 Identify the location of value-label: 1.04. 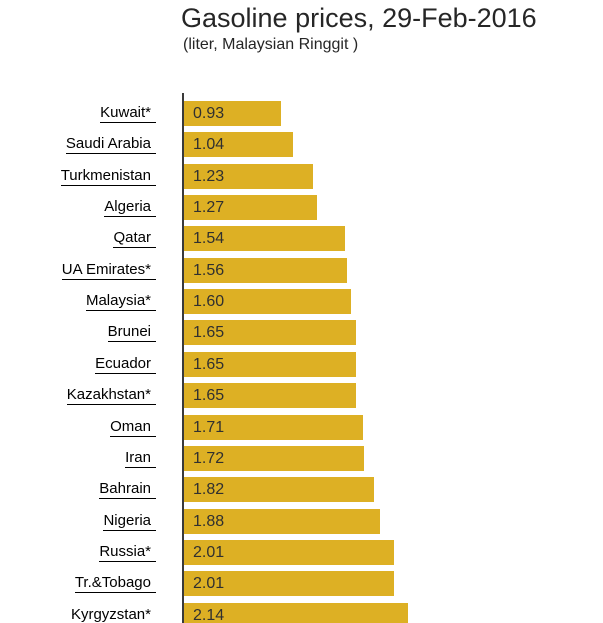
(209, 144).